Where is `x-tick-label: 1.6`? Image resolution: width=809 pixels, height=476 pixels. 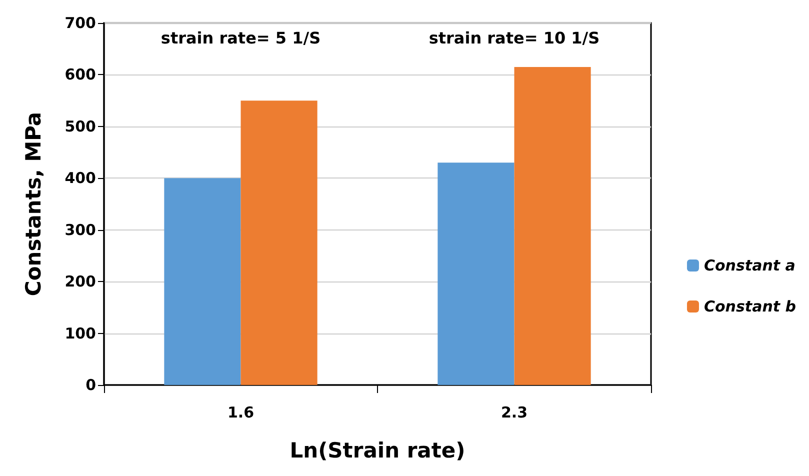 x-tick-label: 1.6 is located at coordinates (240, 413).